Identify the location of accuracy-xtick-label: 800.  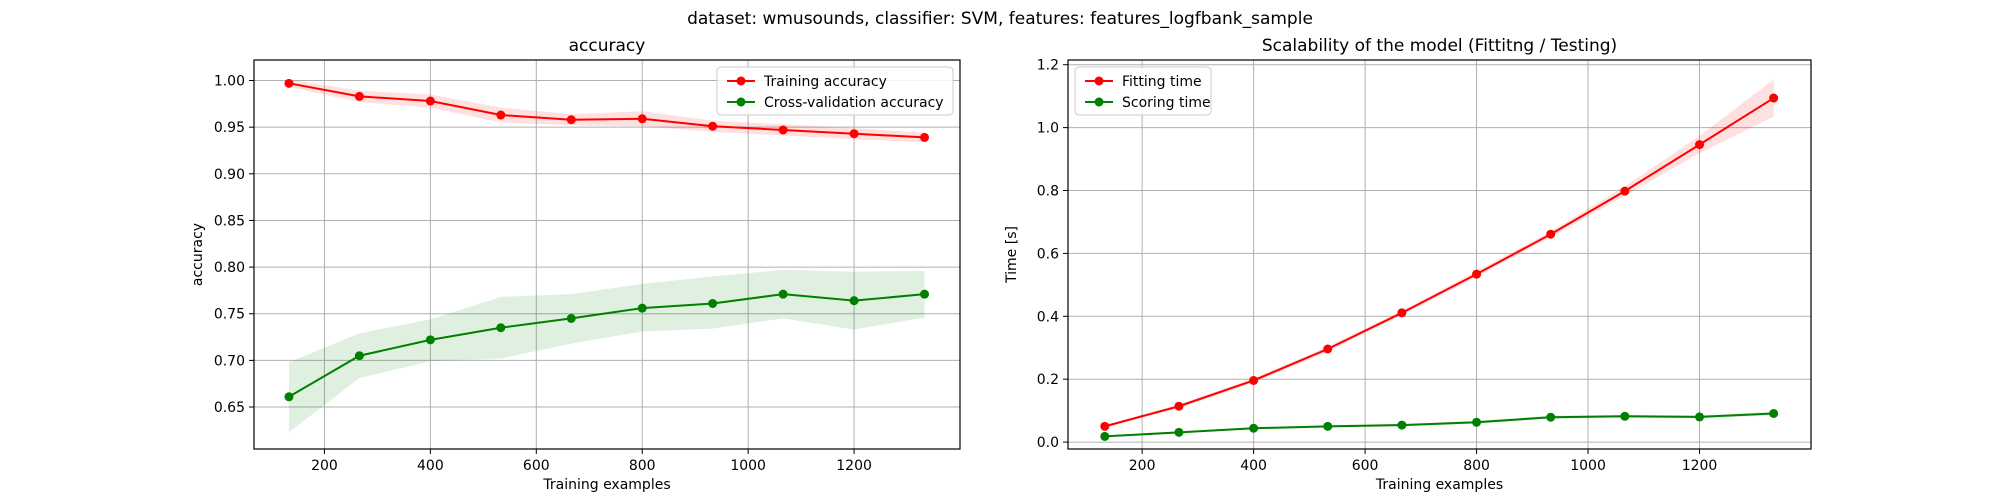
(642, 466).